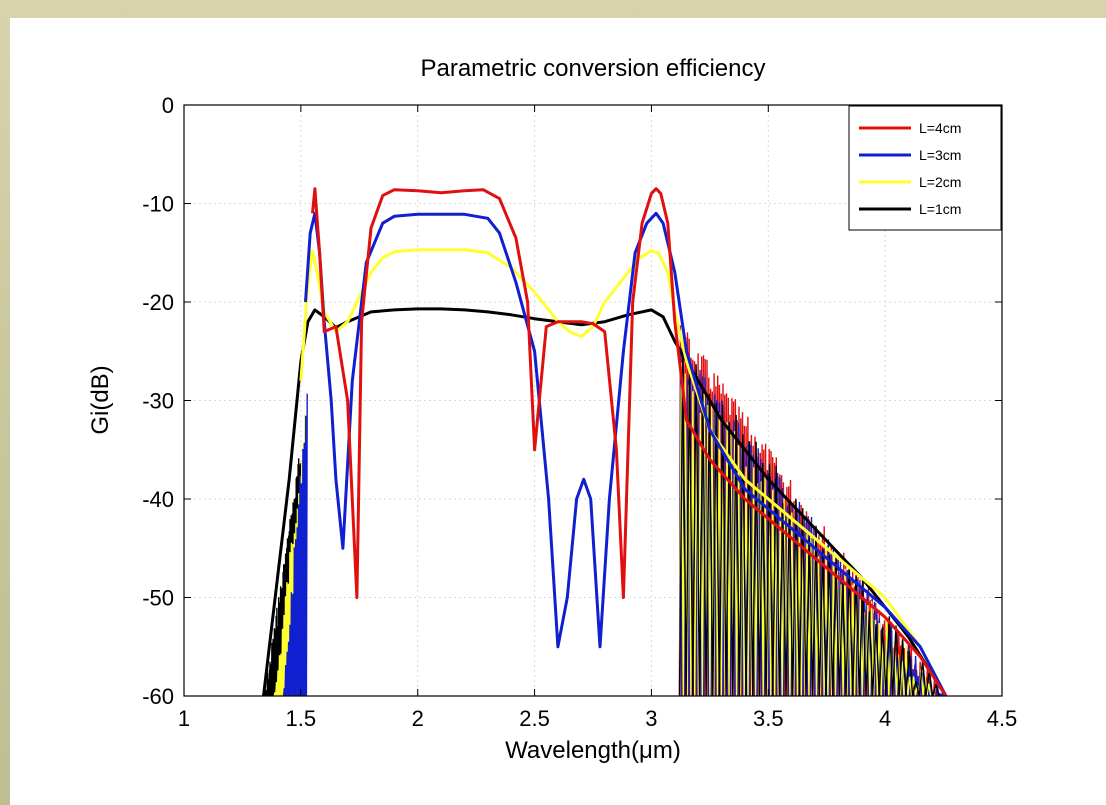  What do you see at coordinates (940, 182) in the screenshot?
I see `legend-label: L=2cm` at bounding box center [940, 182].